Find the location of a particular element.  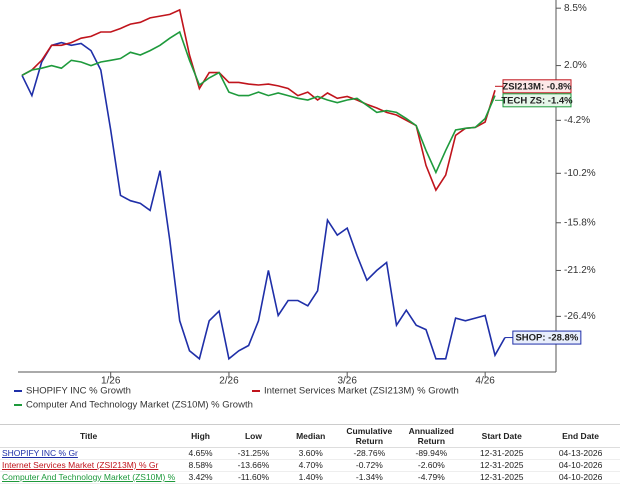

column-header: Title is located at coordinates (89, 436).